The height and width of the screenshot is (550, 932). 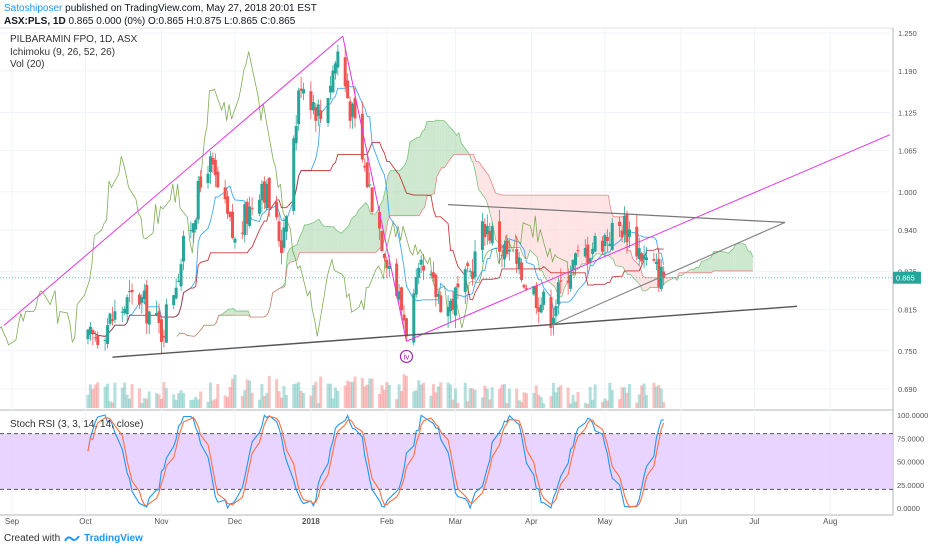 I want to click on price-tick-label: 0.815, so click(x=907, y=309).